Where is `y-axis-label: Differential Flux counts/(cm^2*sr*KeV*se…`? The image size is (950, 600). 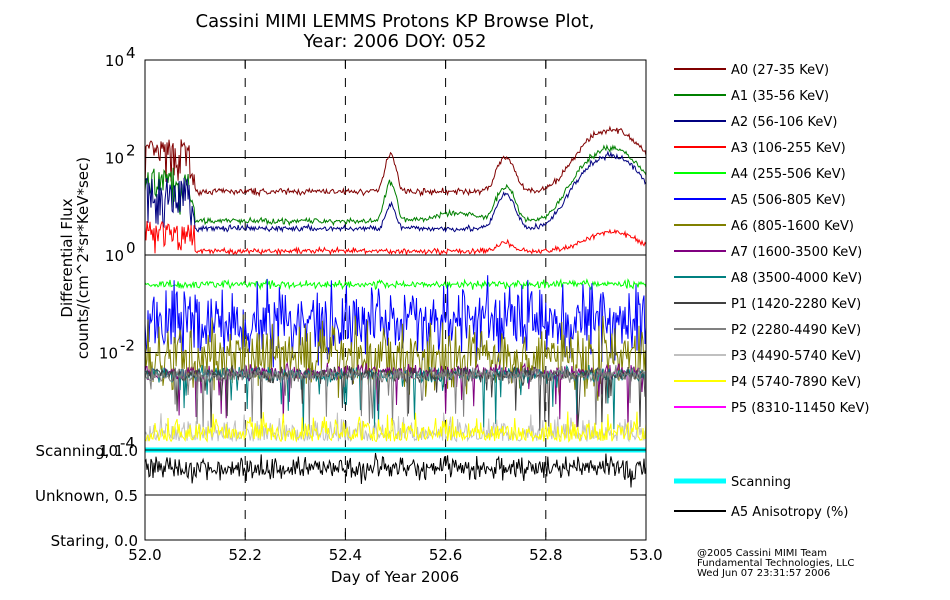
y-axis-label: Differential Flux counts/(cm^2*sr*KeV*se… is located at coordinates (75, 258).